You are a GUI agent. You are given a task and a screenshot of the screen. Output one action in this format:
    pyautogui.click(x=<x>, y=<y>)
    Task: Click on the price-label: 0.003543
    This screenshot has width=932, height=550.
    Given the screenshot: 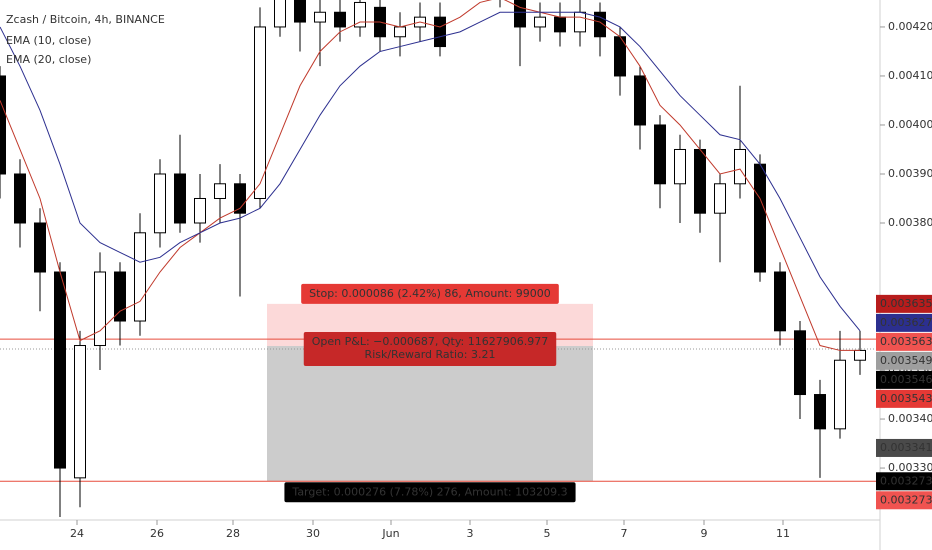 What is the action you would take?
    pyautogui.click(x=906, y=398)
    